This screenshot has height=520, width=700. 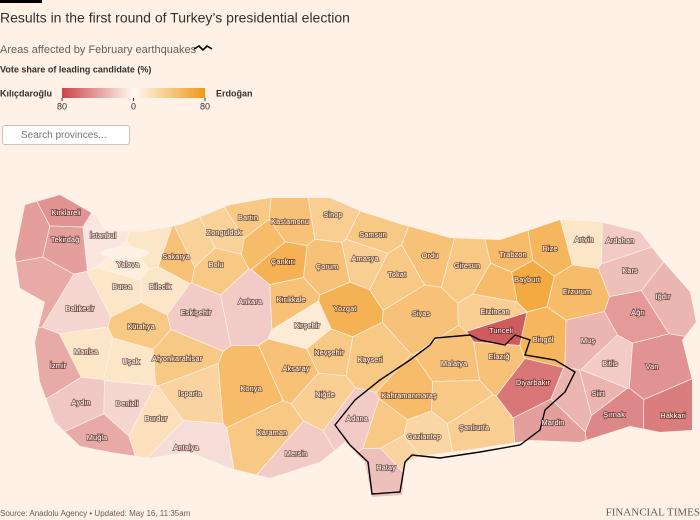 I want to click on province-label: Hatay, so click(x=386, y=467).